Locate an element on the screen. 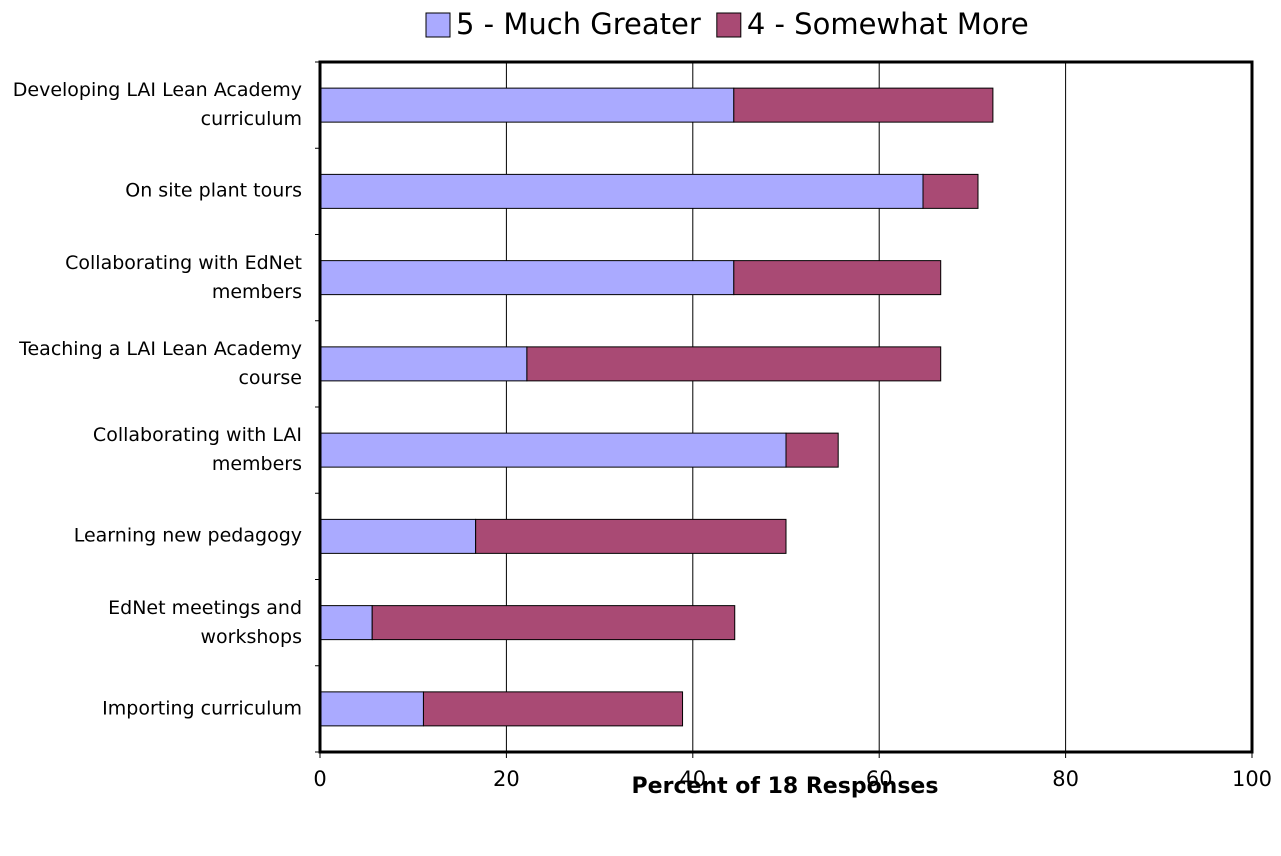 The height and width of the screenshot is (856, 1281). y-tick-label: Learning new pedagogy is located at coordinates (187, 535).